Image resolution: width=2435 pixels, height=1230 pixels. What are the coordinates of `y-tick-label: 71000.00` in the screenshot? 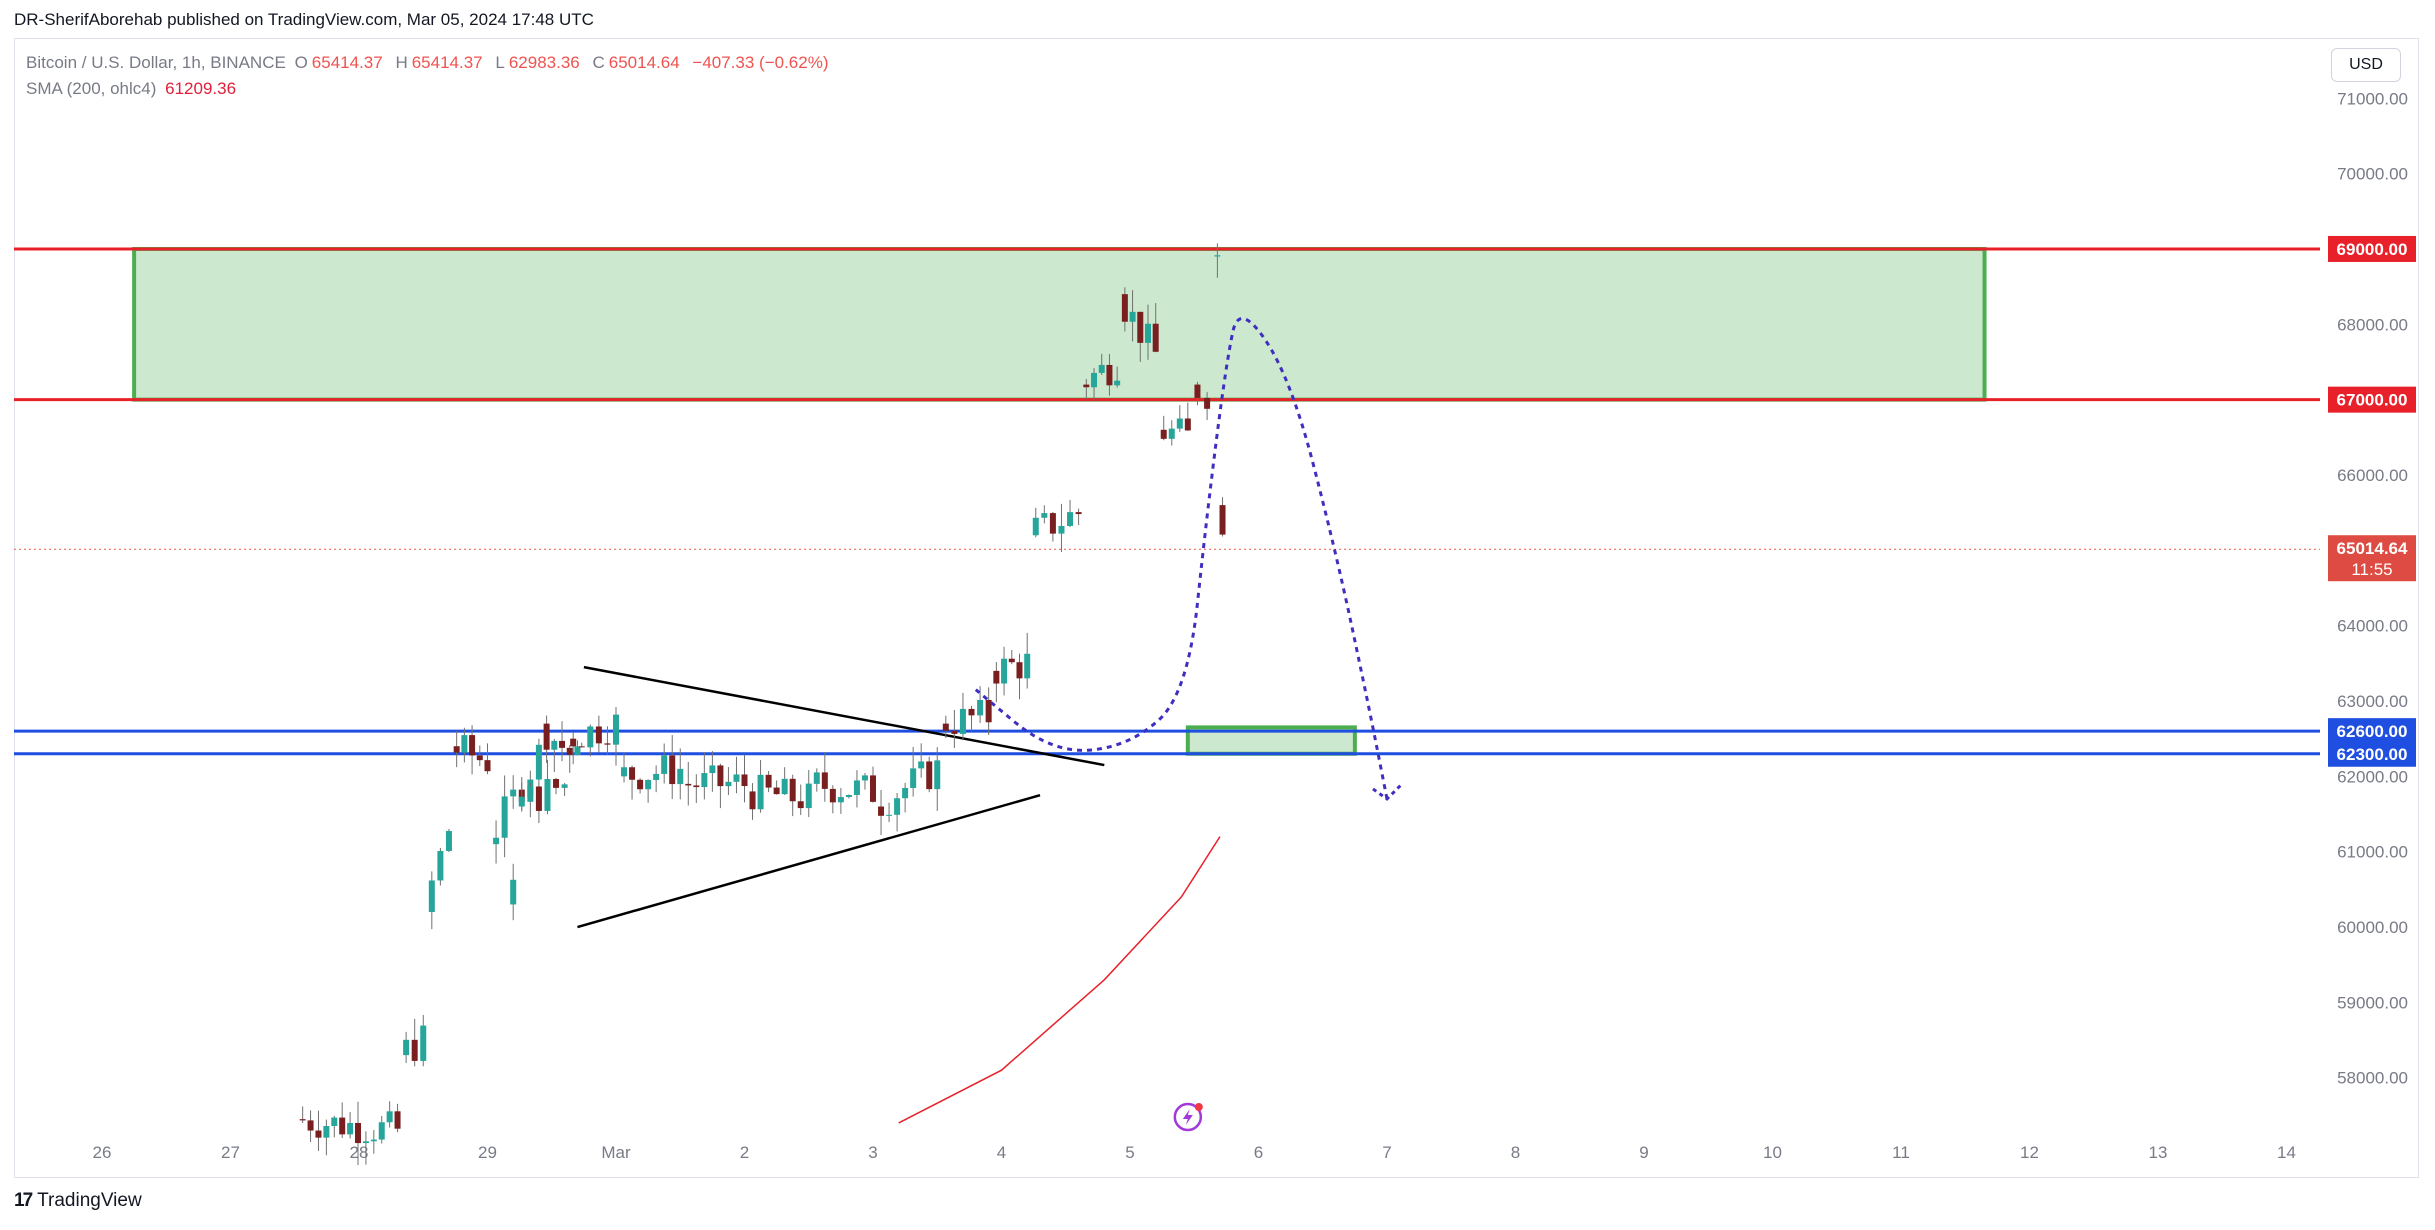 It's located at (2372, 98).